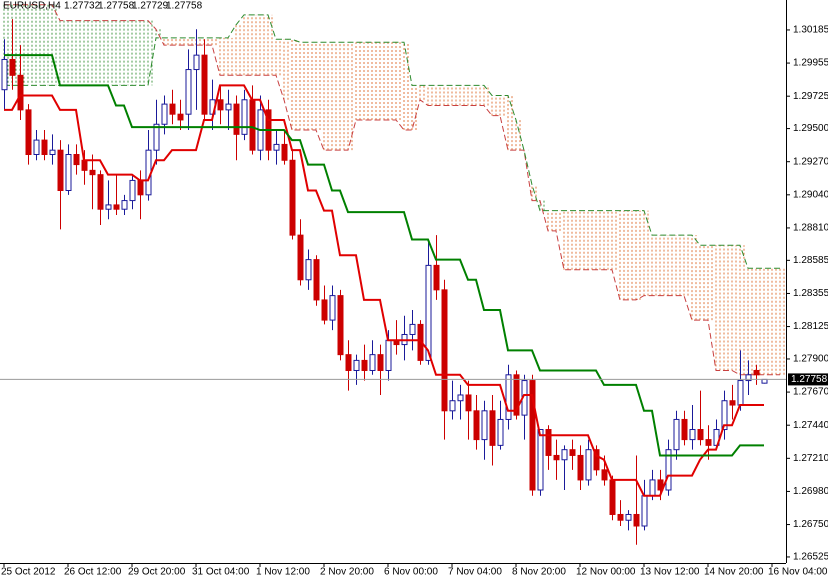  Describe the element at coordinates (810, 458) in the screenshot. I see `y-tick-label: 1.27210` at that location.